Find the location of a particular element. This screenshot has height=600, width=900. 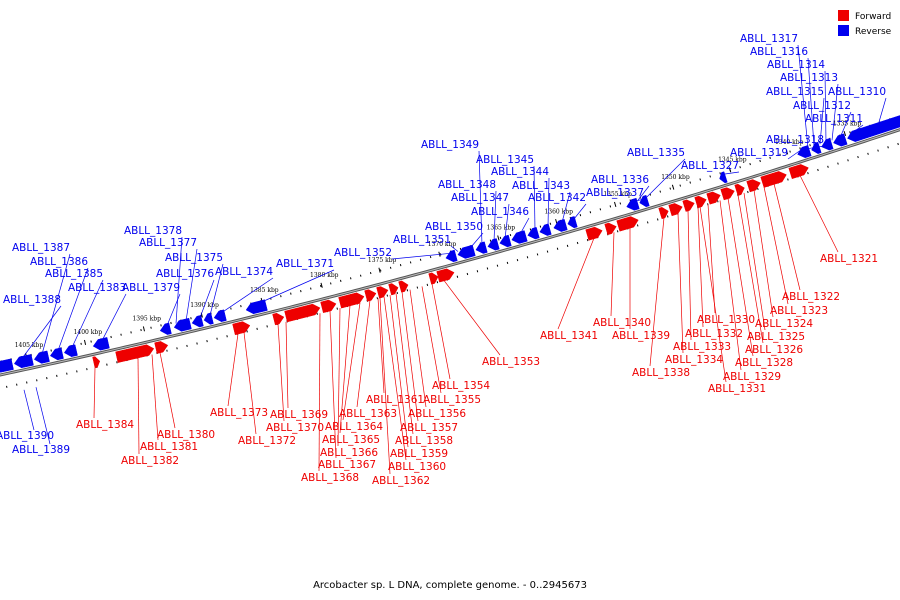

tick-label-9: 1380 kbp is located at coordinates (324, 275).